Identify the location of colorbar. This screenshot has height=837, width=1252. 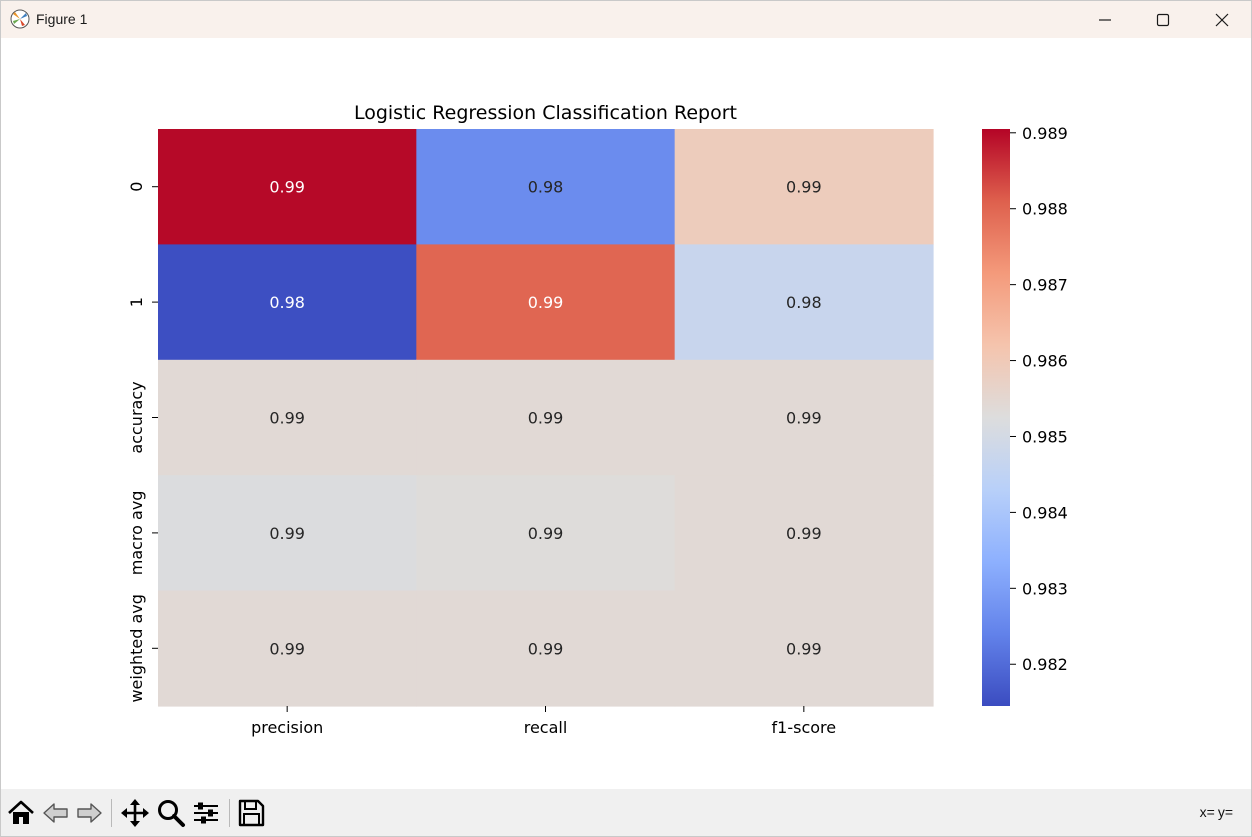
(996, 417).